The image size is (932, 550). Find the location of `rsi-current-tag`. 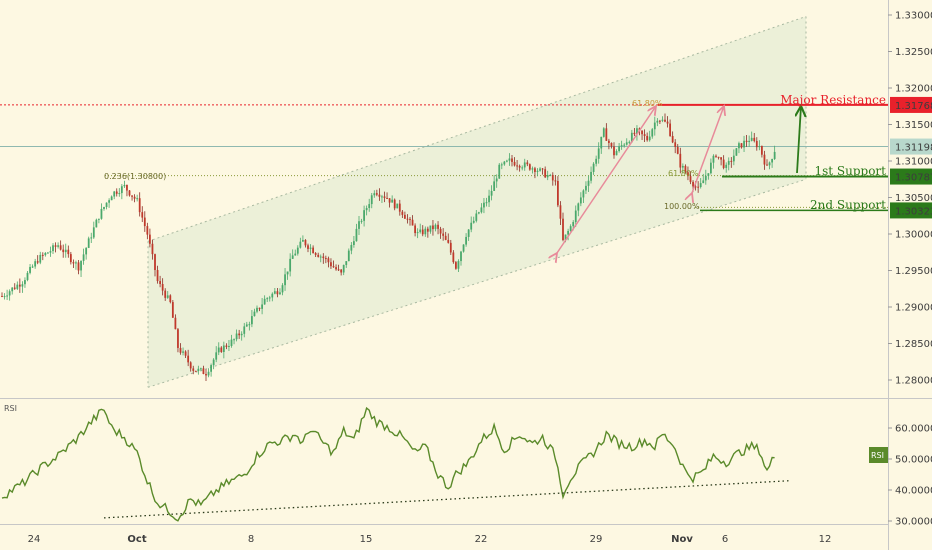

rsi-current-tag is located at coordinates (878, 455).